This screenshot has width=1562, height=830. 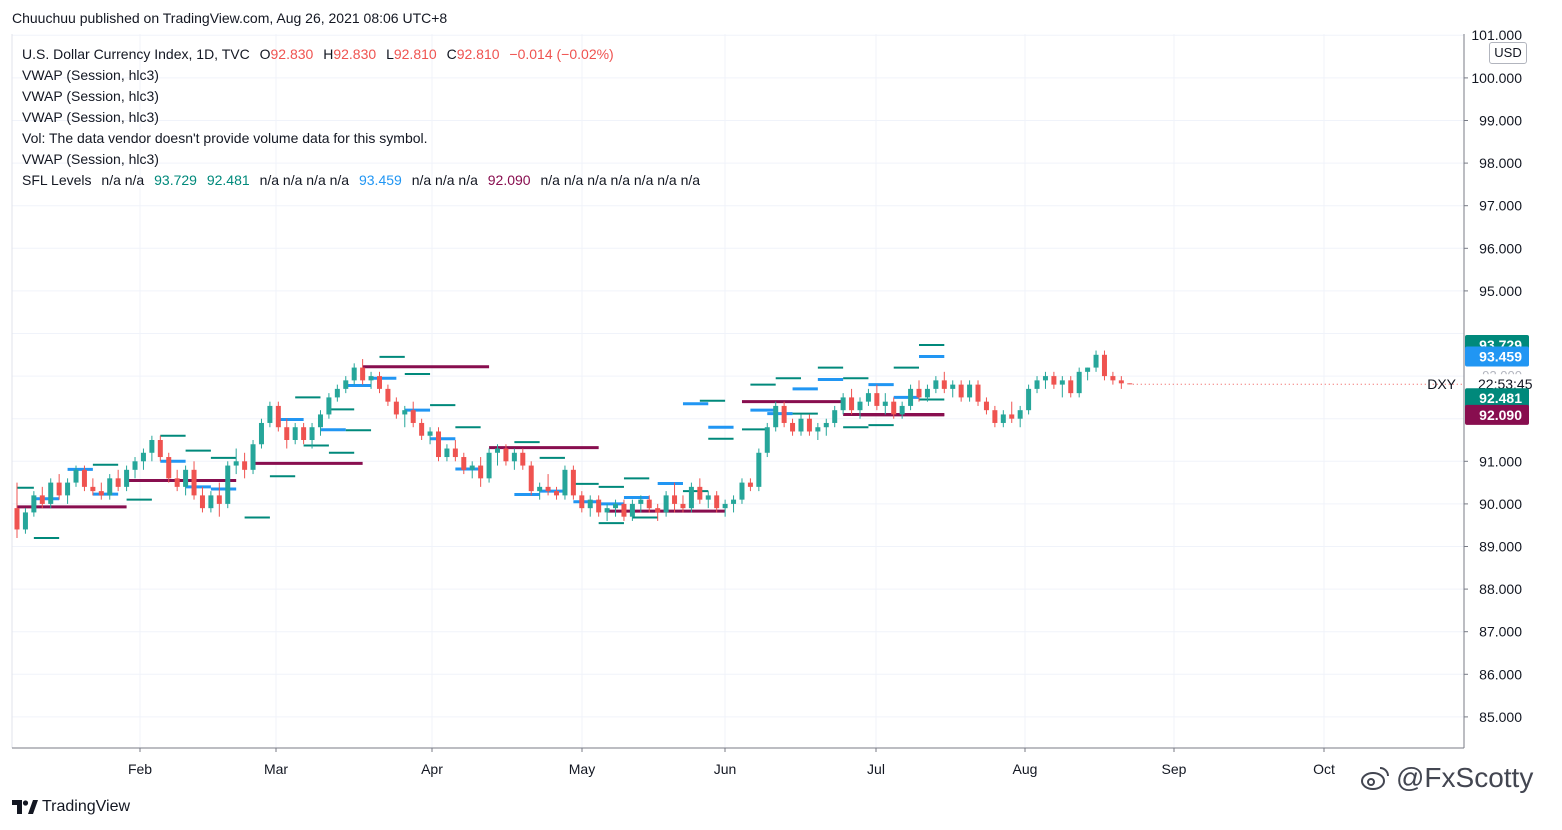 I want to click on low-label: L, so click(x=390, y=54).